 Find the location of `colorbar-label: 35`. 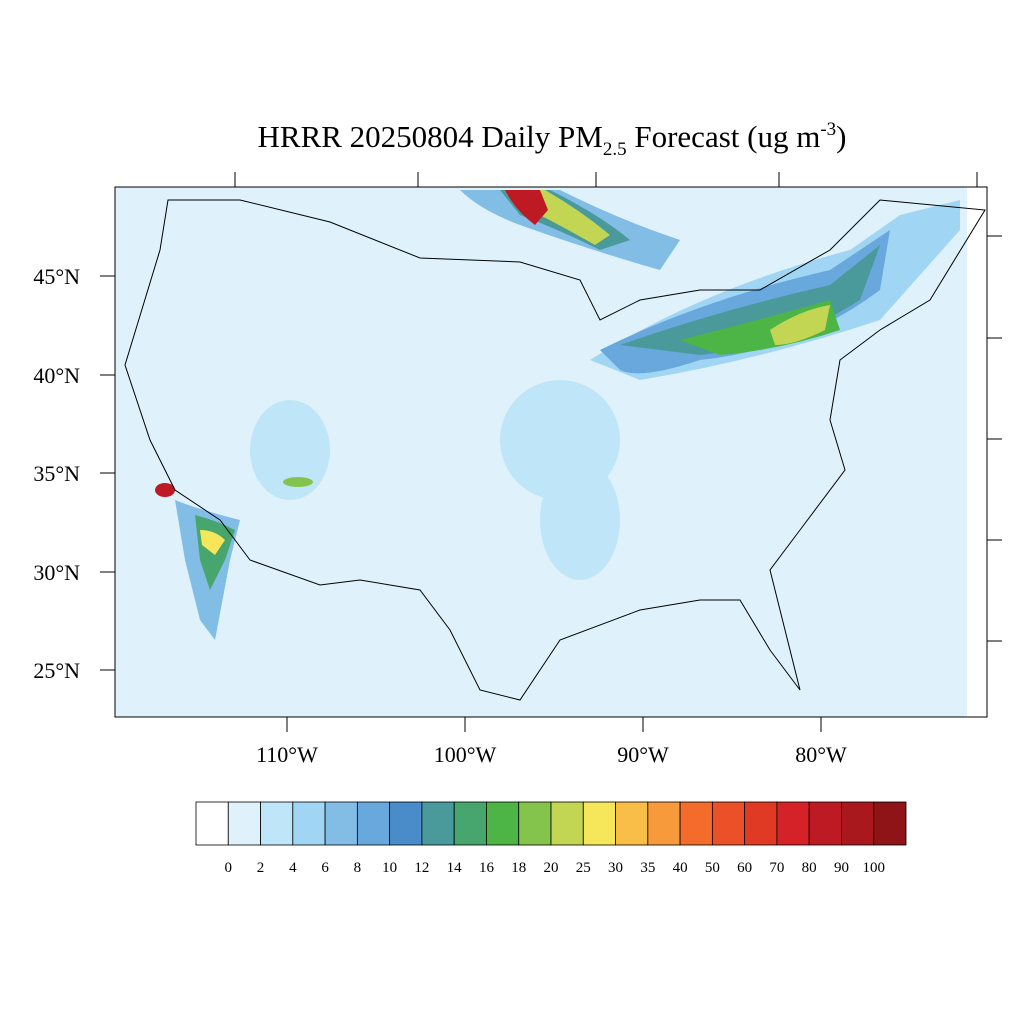

colorbar-label: 35 is located at coordinates (647, 868).